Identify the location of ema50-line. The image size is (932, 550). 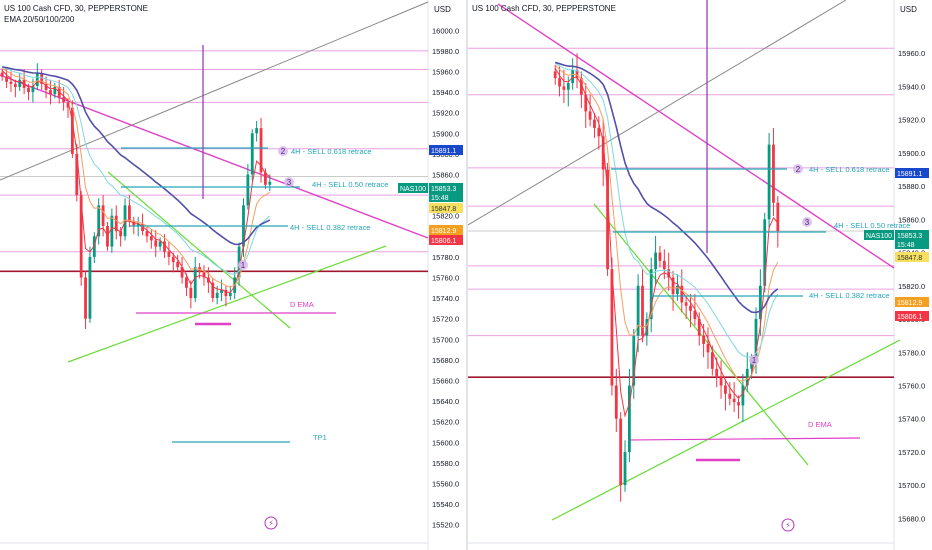
(666, 223).